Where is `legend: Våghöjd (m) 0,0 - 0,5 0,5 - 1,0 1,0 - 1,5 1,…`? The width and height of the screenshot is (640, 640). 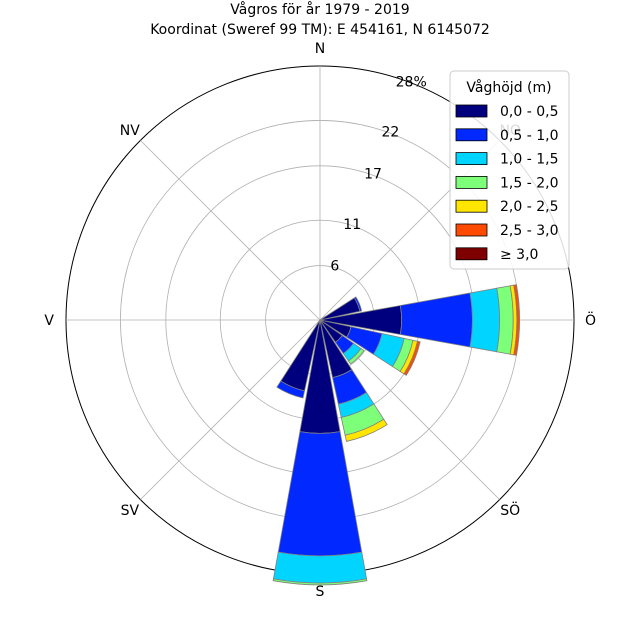
legend: Våghöjd (m) 0,0 - 0,5 0,5 - 1,0 1,0 - 1,5 1,… is located at coordinates (509, 170).